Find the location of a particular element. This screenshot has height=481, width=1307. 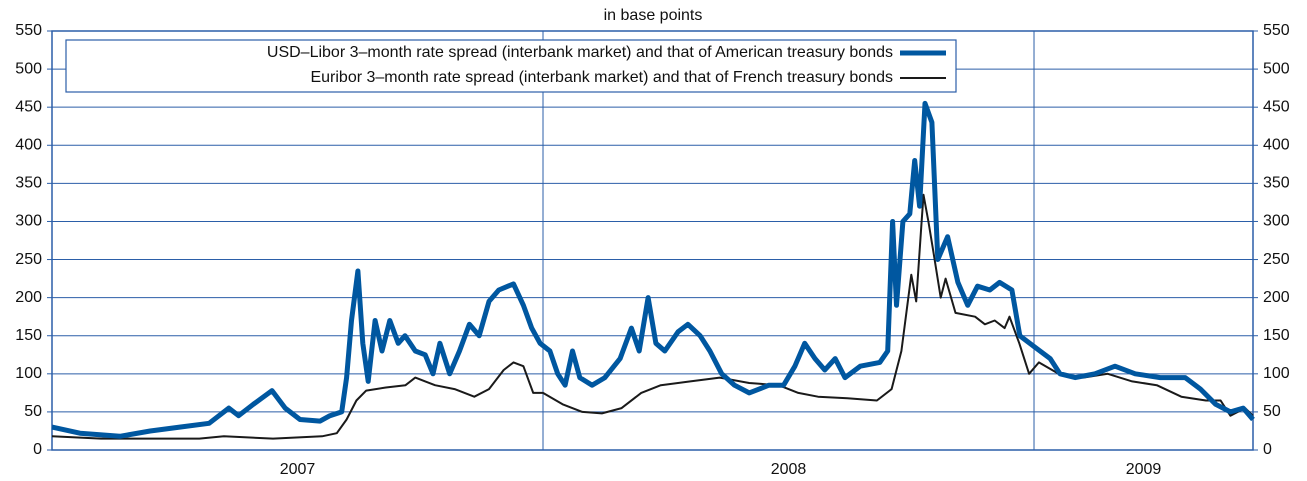

y2-tick-label: 250 is located at coordinates (1276, 259).